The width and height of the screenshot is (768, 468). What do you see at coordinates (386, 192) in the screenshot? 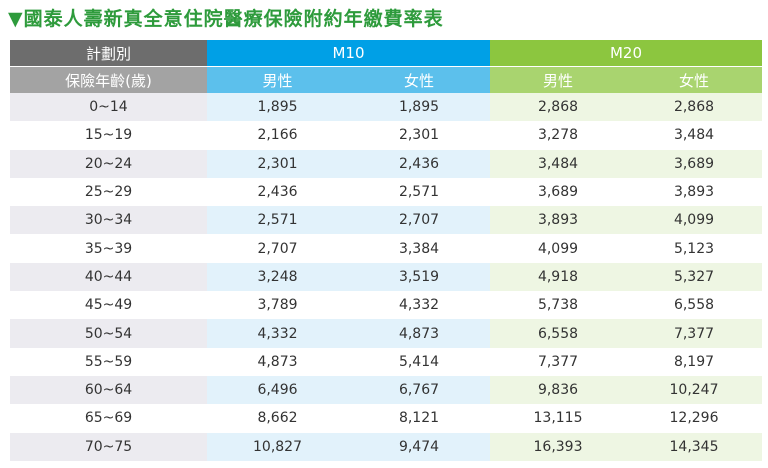
I see `data-row: 25~29 2,436 2,571 3,689 3,893` at bounding box center [386, 192].